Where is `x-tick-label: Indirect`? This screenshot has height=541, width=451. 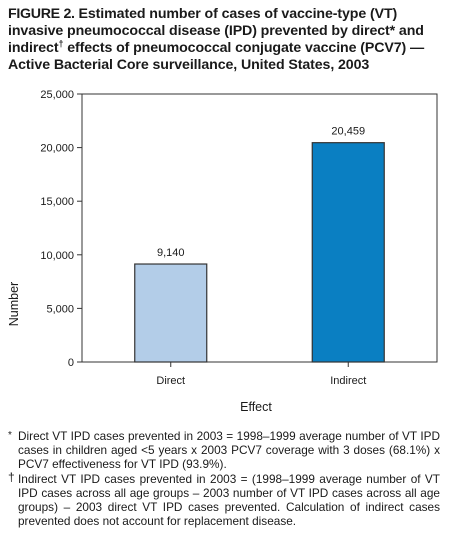
x-tick-label: Indirect is located at coordinates (348, 381).